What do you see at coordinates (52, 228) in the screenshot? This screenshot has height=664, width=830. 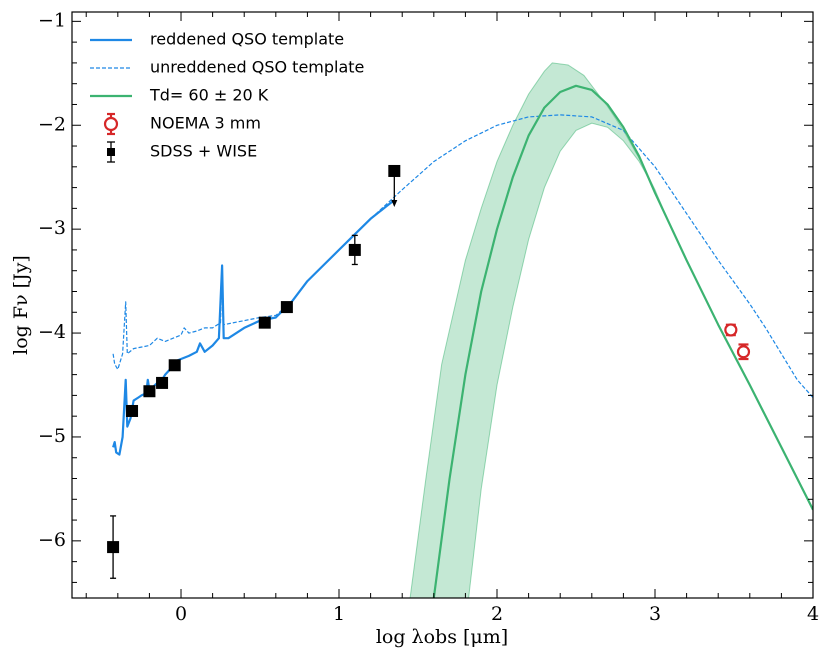 I see `y-tick-label: −3` at bounding box center [52, 228].